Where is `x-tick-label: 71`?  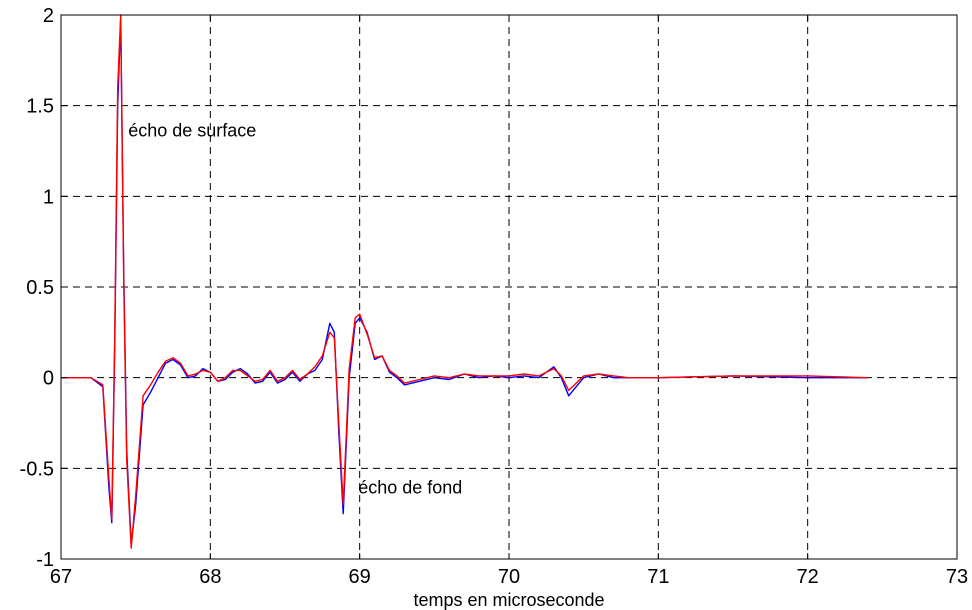 x-tick-label: 71 is located at coordinates (658, 577).